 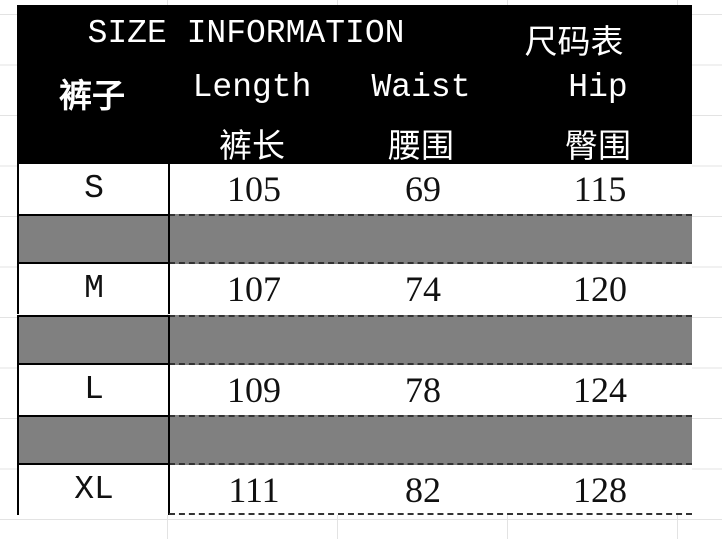 What do you see at coordinates (252, 145) in the screenshot?
I see `column-header-length-cn: 裤长` at bounding box center [252, 145].